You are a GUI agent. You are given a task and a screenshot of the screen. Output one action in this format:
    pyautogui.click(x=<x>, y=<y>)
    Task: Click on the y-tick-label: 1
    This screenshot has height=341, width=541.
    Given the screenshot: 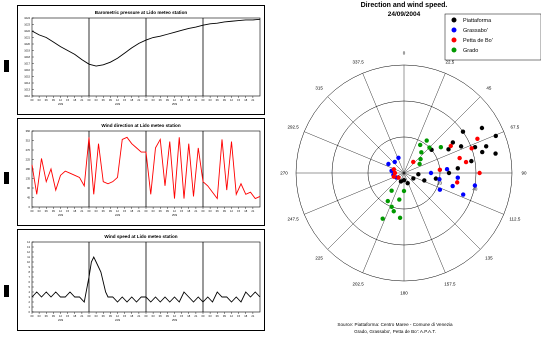 What is the action you would take?
    pyautogui.click(x=30, y=307)
    